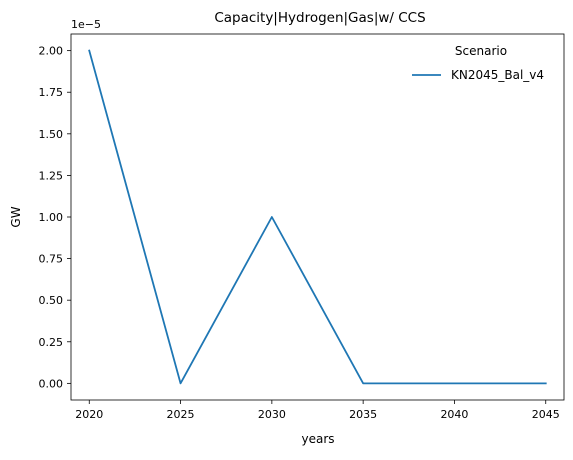 The width and height of the screenshot is (573, 460). I want to click on legend: Scenario KN2045_Bal_v4, so click(478, 63).